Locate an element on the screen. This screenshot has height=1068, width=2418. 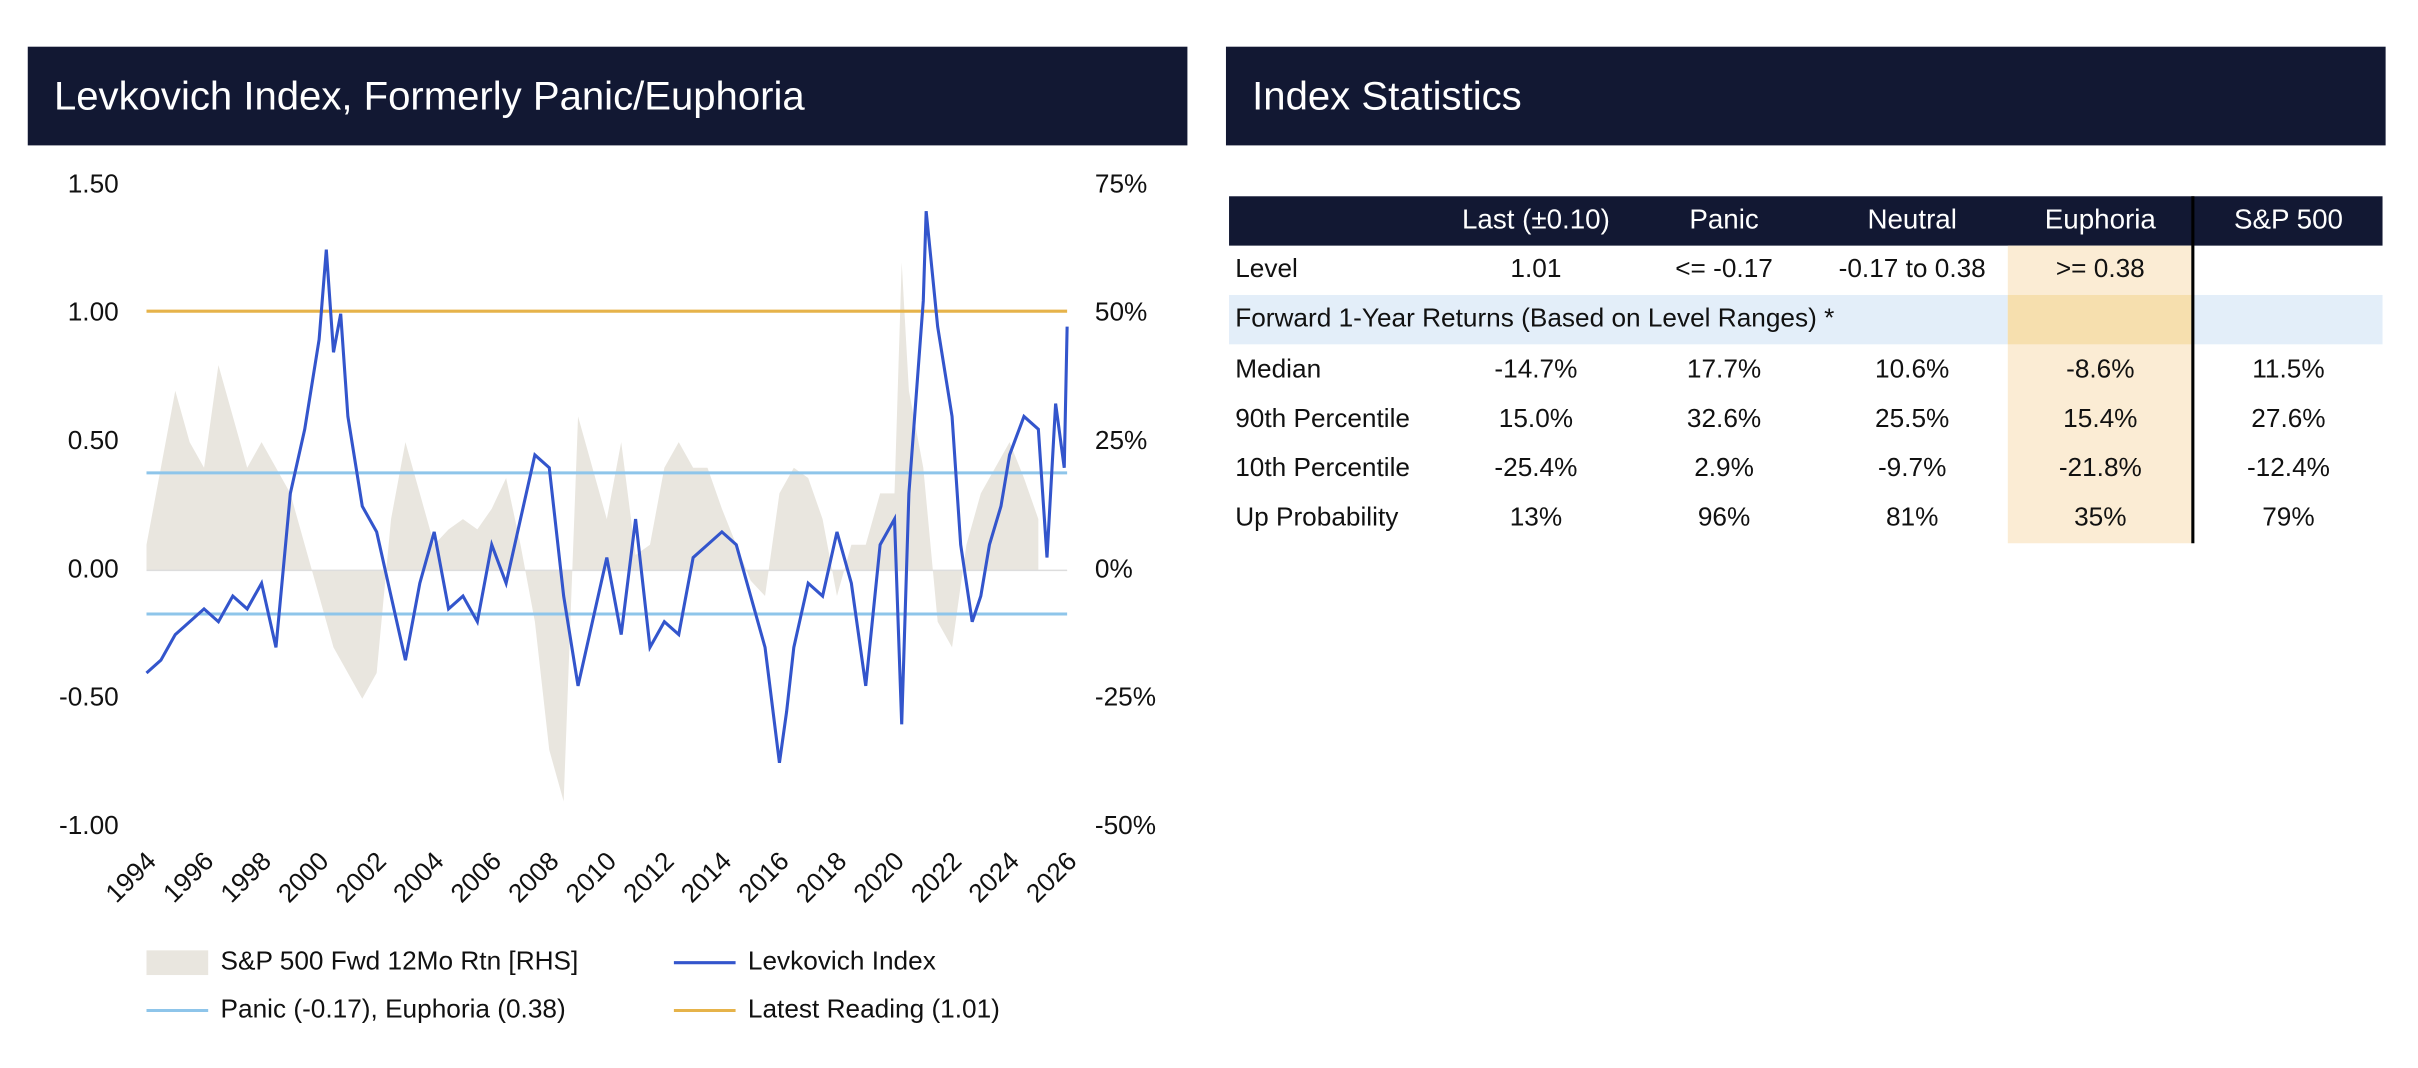
table-cell: 10.6% is located at coordinates (1912, 368).